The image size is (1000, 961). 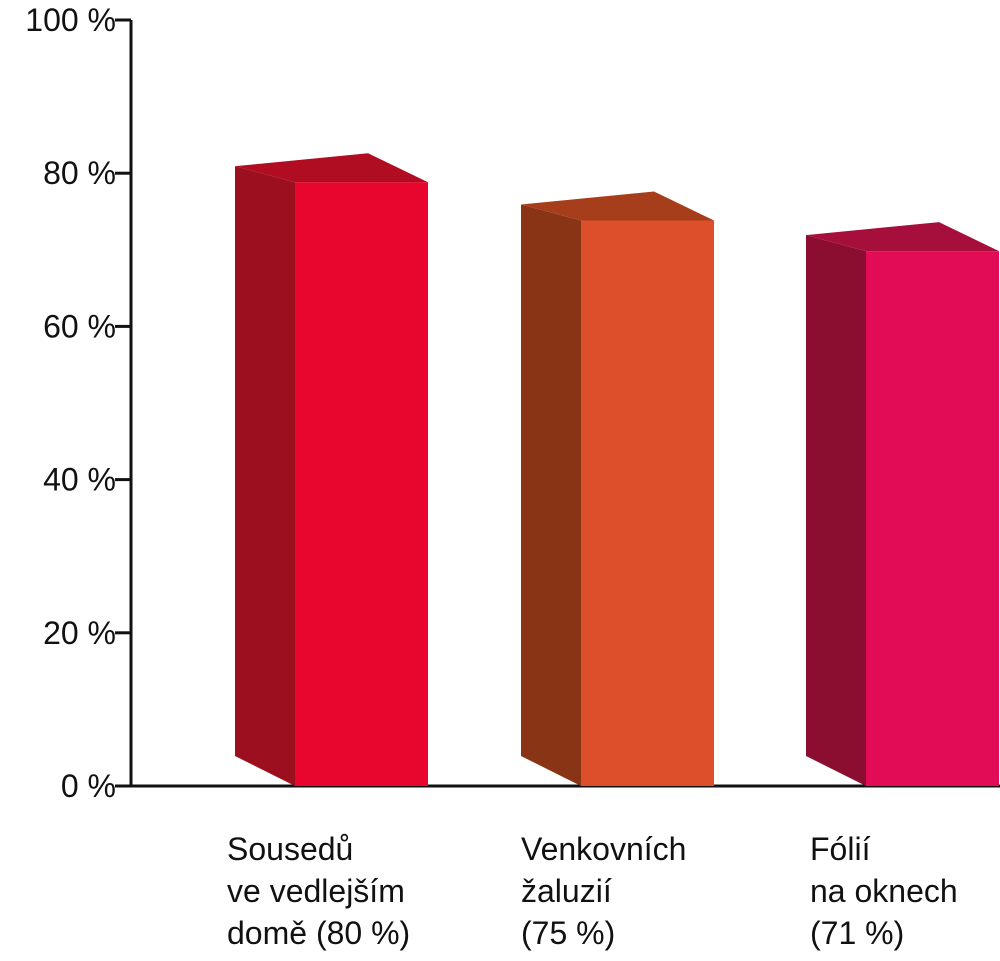 I want to click on y-tick-label: 40 %, so click(x=79, y=480).